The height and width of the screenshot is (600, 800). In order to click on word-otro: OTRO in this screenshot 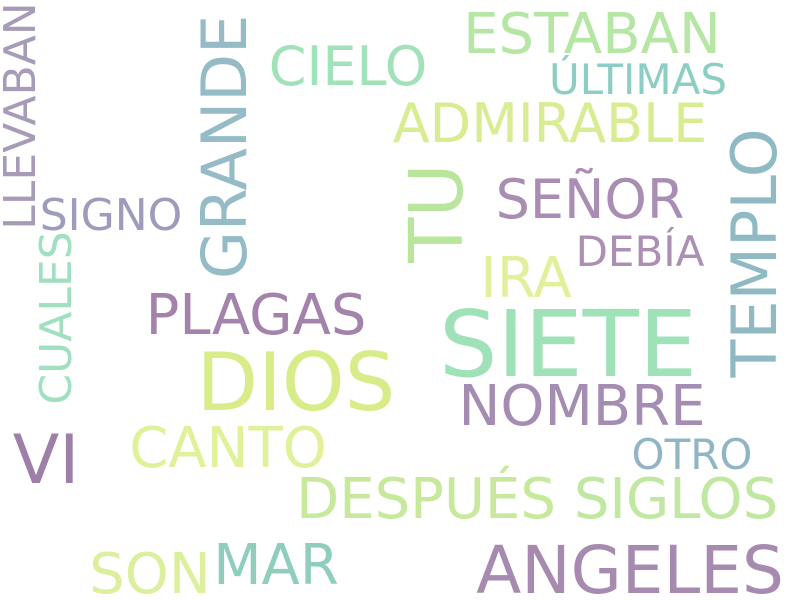, I will do `click(692, 454)`.